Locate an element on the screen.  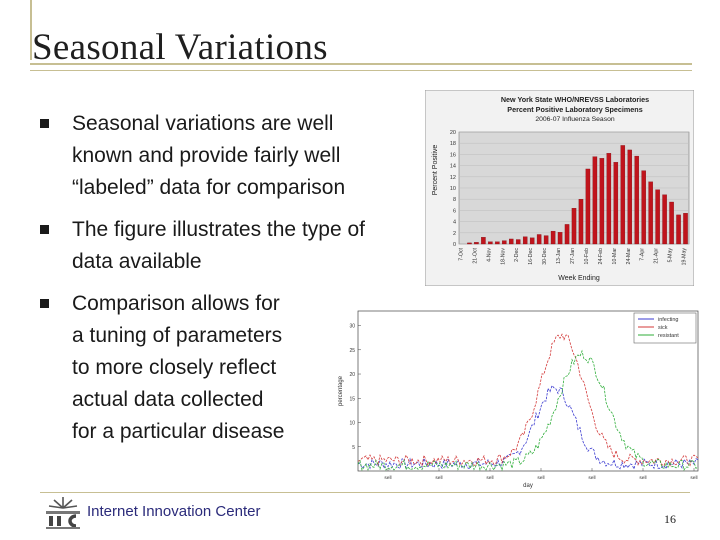
y-tick-label: 15 is located at coordinates (352, 399).